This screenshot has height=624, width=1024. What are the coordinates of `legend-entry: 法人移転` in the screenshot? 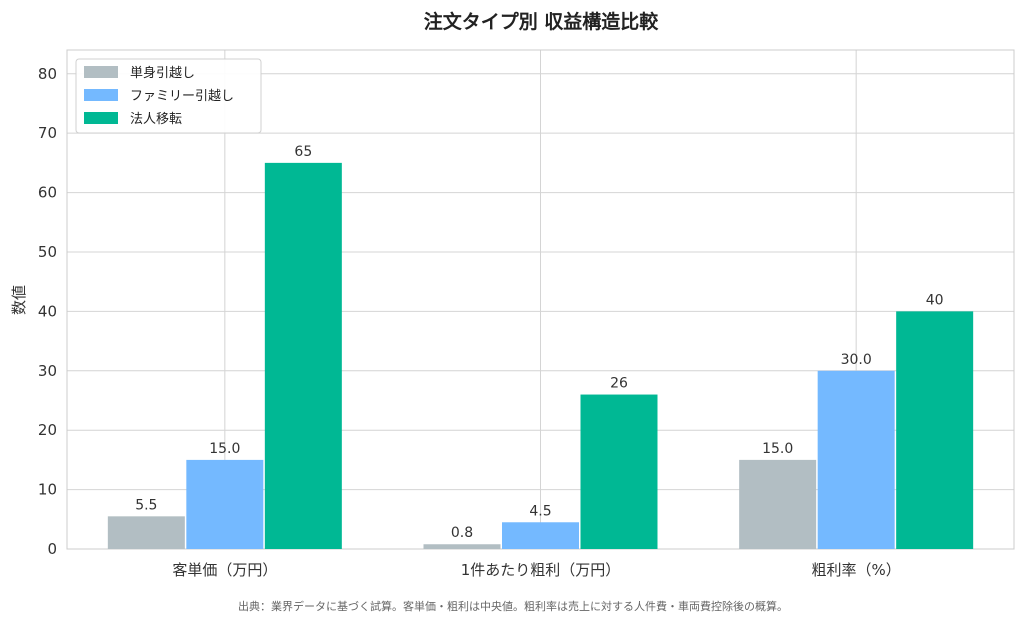 It's located at (156, 119).